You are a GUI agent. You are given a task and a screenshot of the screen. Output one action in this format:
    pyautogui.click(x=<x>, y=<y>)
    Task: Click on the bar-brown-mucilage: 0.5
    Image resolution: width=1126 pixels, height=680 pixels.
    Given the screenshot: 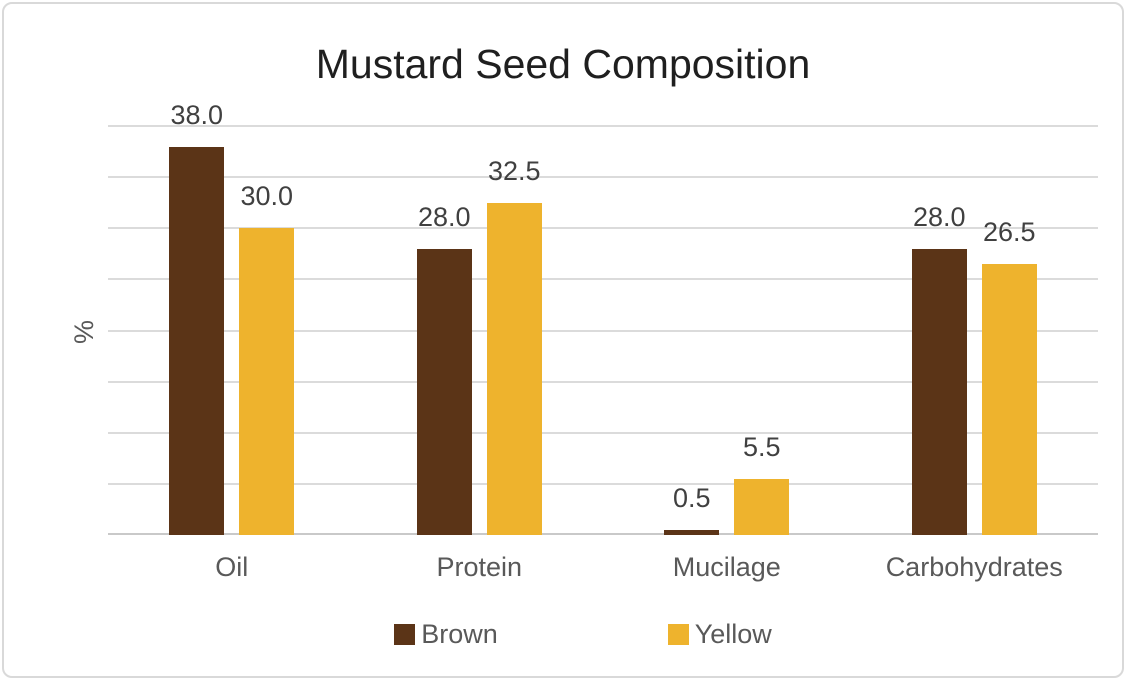 What is the action you would take?
    pyautogui.click(x=692, y=509)
    